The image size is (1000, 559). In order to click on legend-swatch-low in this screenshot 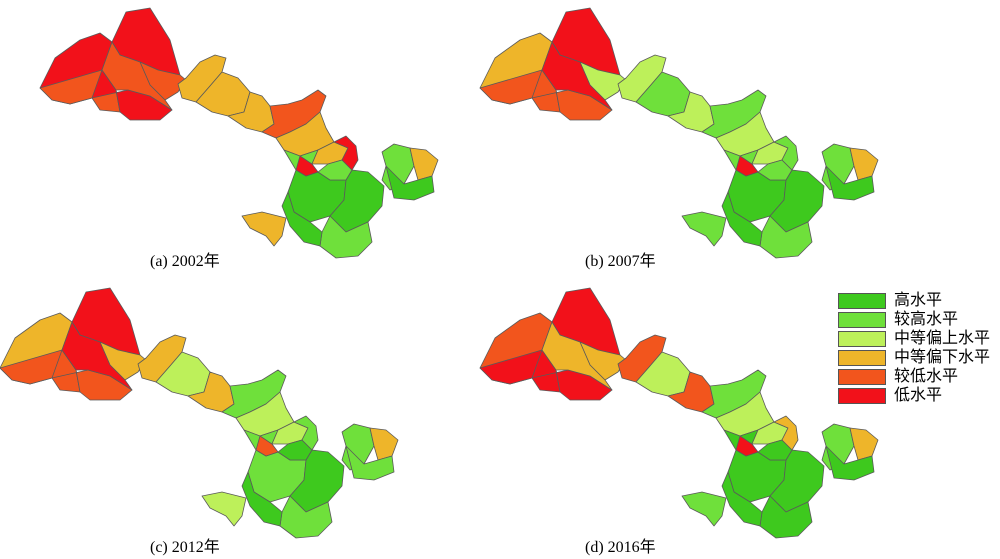, I will do `click(862, 396)`.